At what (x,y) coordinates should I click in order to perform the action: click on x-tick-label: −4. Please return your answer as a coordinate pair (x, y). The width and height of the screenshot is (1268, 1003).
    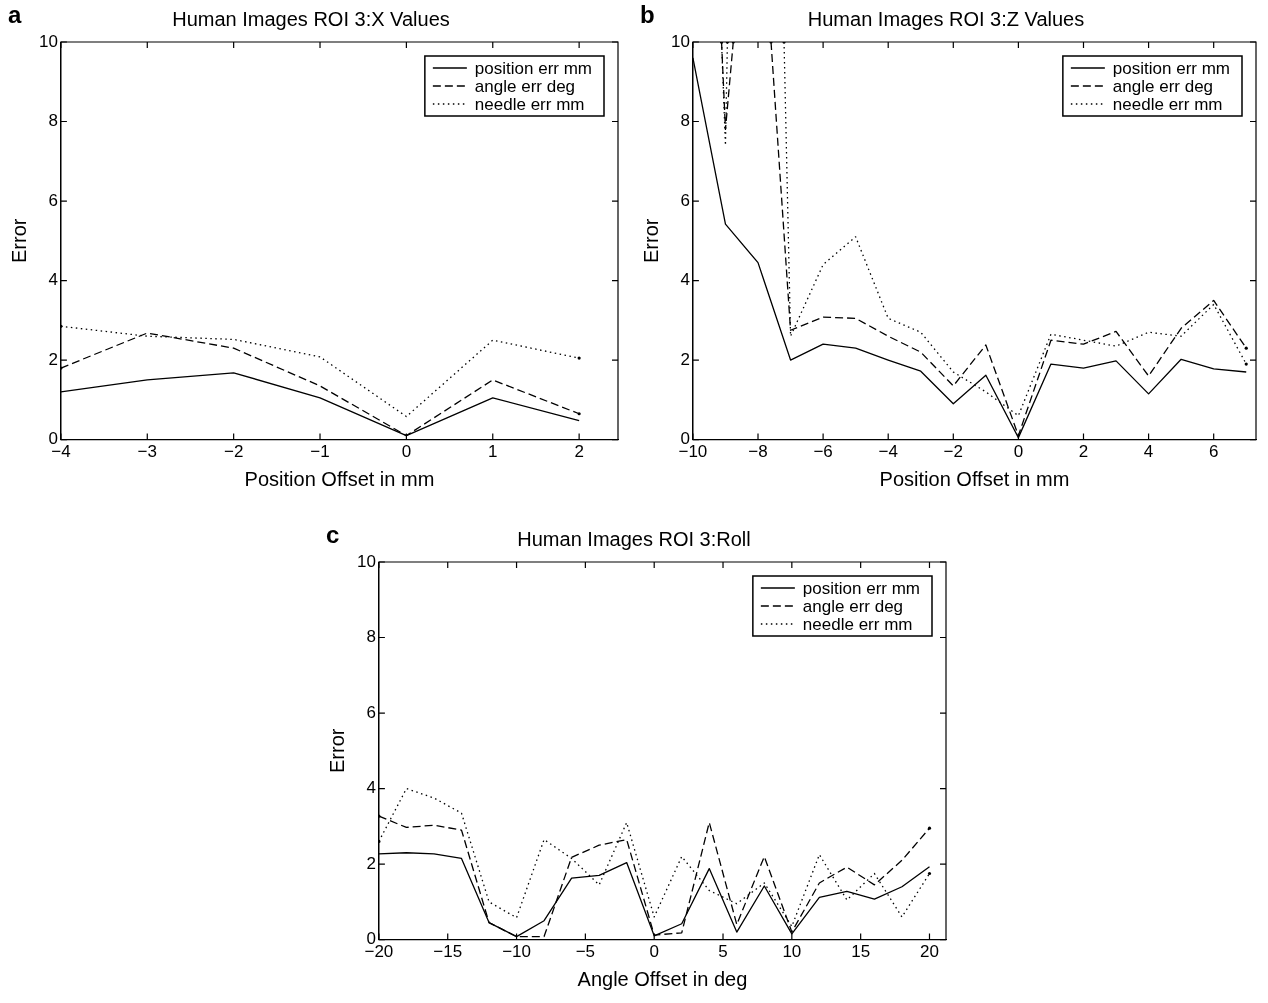
    Looking at the image, I should click on (888, 452).